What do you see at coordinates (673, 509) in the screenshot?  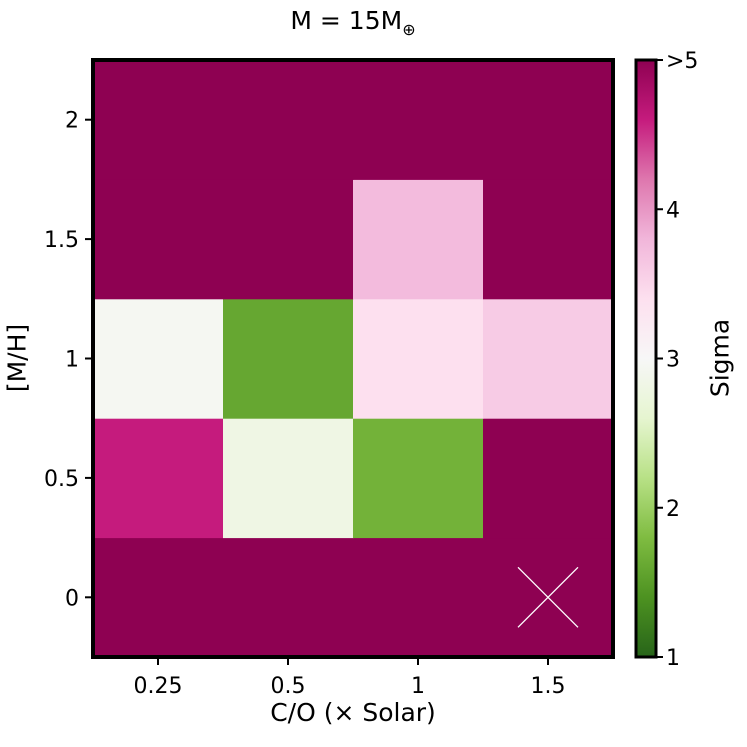 I see `colorbar-tick-label: 2` at bounding box center [673, 509].